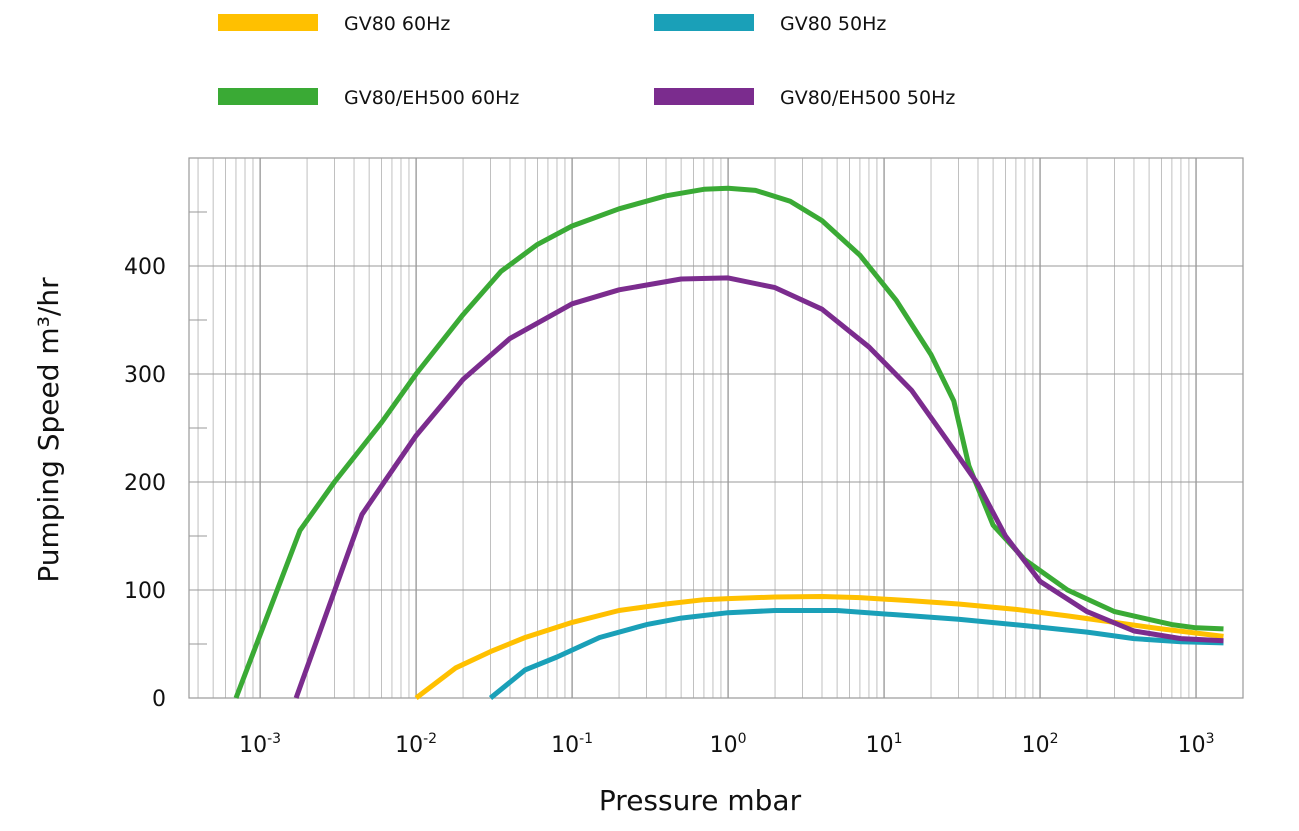  Describe the element at coordinates (1040, 744) in the screenshot. I see `x-tick-label: 10²` at that location.